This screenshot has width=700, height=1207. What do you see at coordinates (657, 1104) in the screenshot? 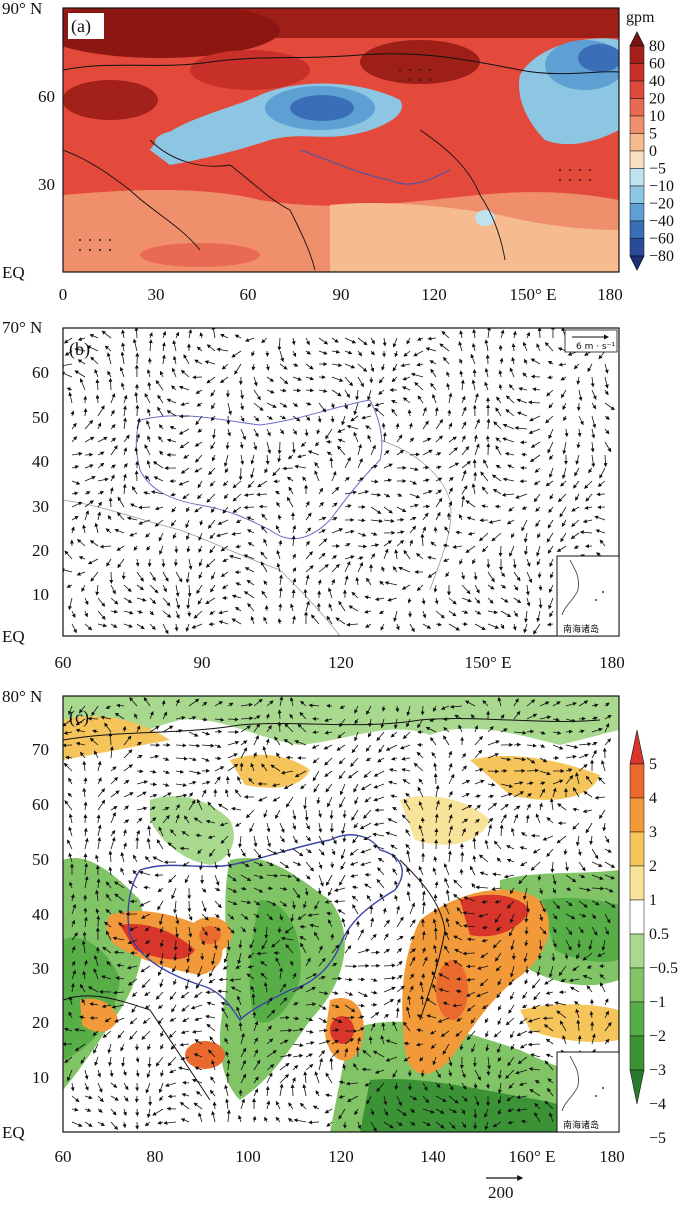
I see `colorbar-label: −4` at bounding box center [657, 1104].